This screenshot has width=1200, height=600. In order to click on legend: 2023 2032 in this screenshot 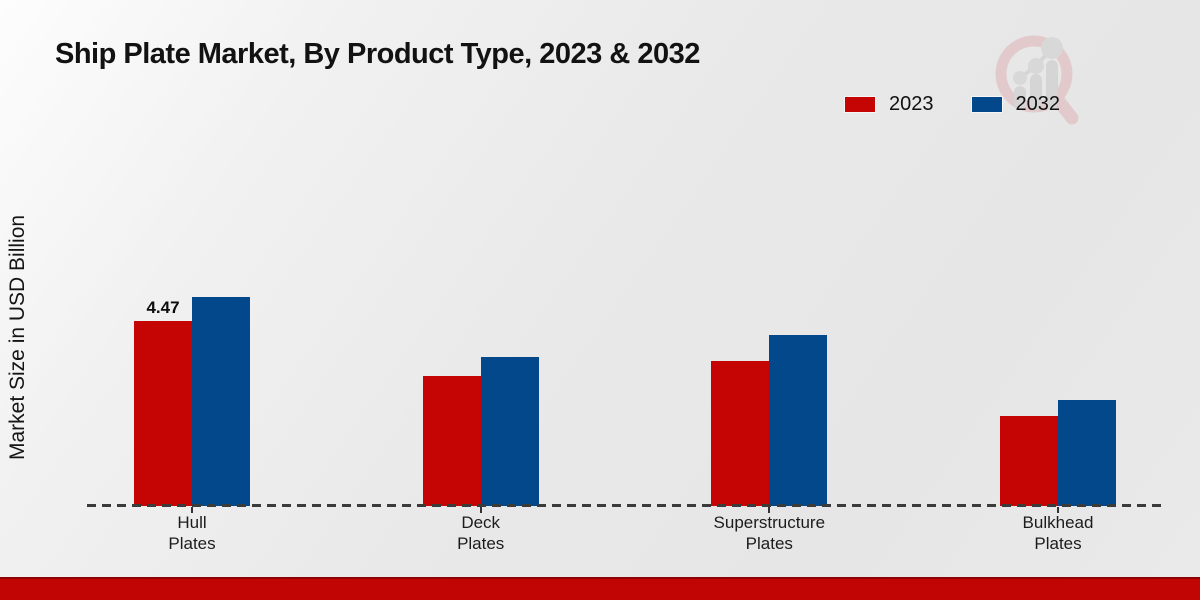, I will do `click(952, 104)`.